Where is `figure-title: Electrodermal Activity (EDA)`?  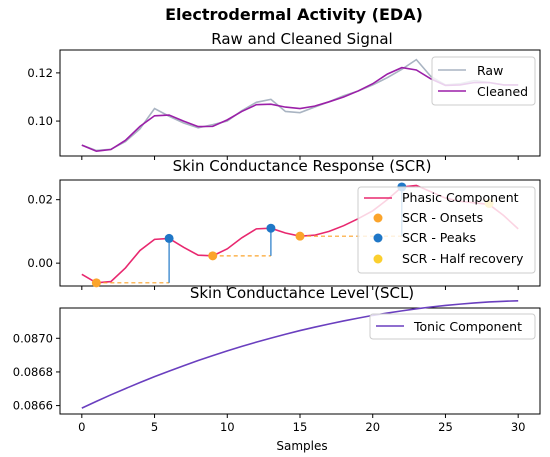 figure-title: Electrodermal Activity (EDA) is located at coordinates (294, 14).